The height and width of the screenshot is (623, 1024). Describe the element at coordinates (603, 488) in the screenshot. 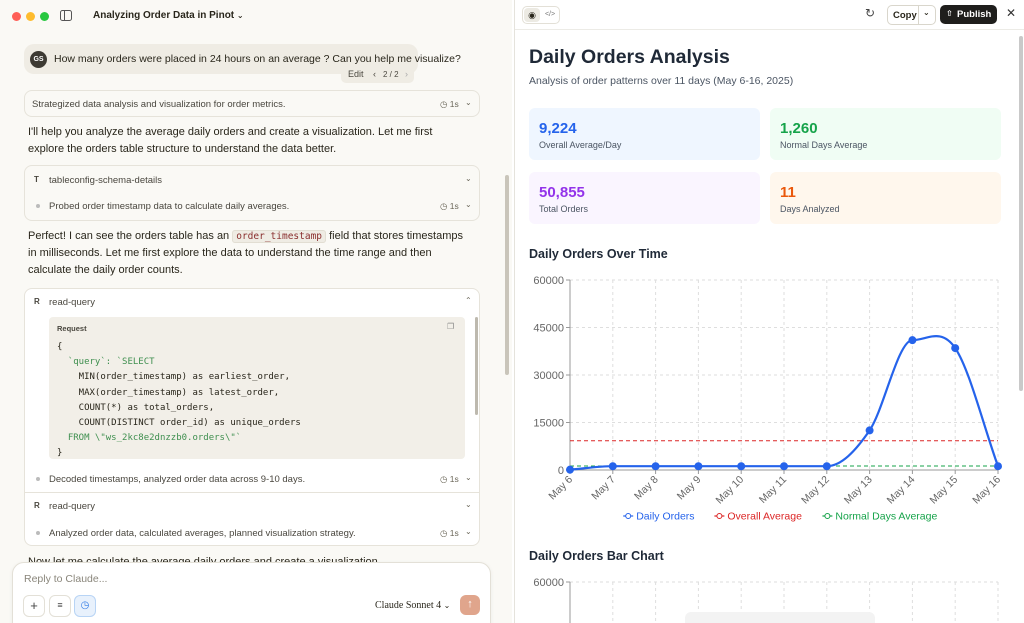

I see `x-tick-label: May 7` at that location.